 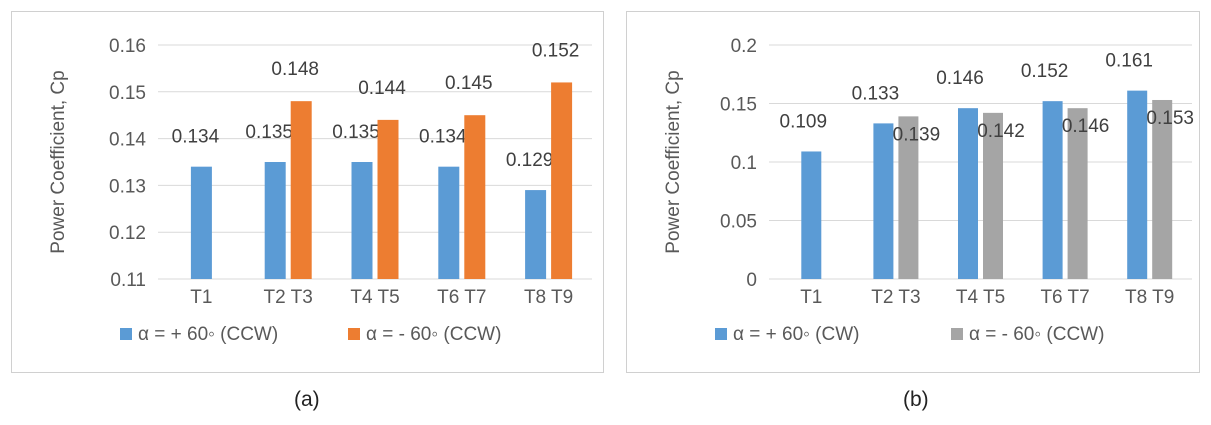 What do you see at coordinates (295, 69) in the screenshot?
I see `data-label: 0.148` at bounding box center [295, 69].